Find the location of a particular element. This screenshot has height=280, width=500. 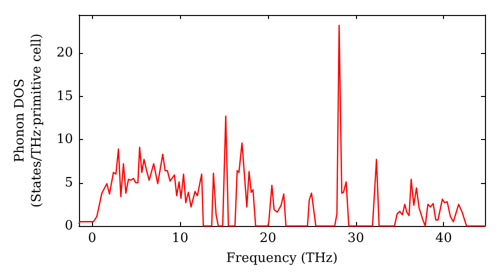

x-tick-label: 0 is located at coordinates (92, 238).